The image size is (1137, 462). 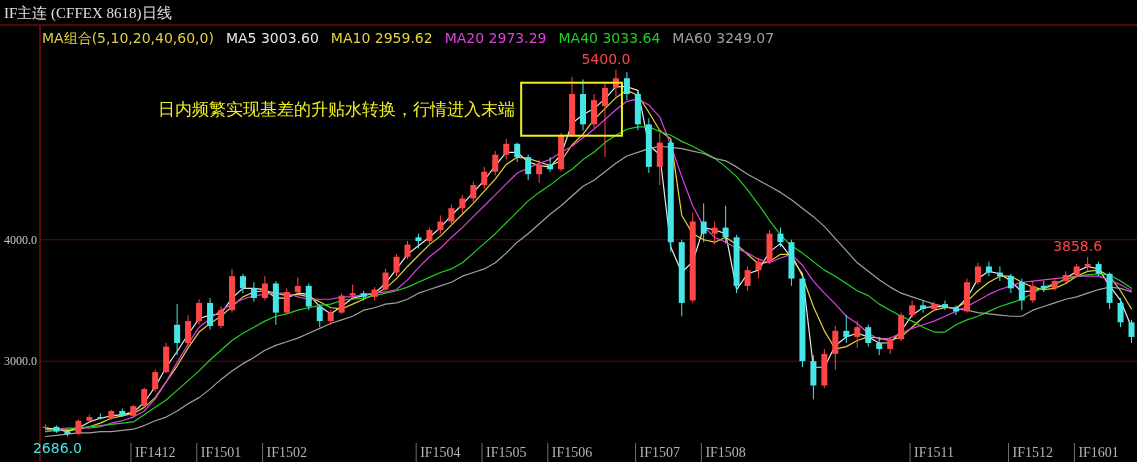 I want to click on legend: MA组合(5,10,20,40,60,0) MA5 3003.60 MA10 2959.62 MA20 2973.29 MA40 3033.64 MA60 3249.07, so click(x=408, y=38).